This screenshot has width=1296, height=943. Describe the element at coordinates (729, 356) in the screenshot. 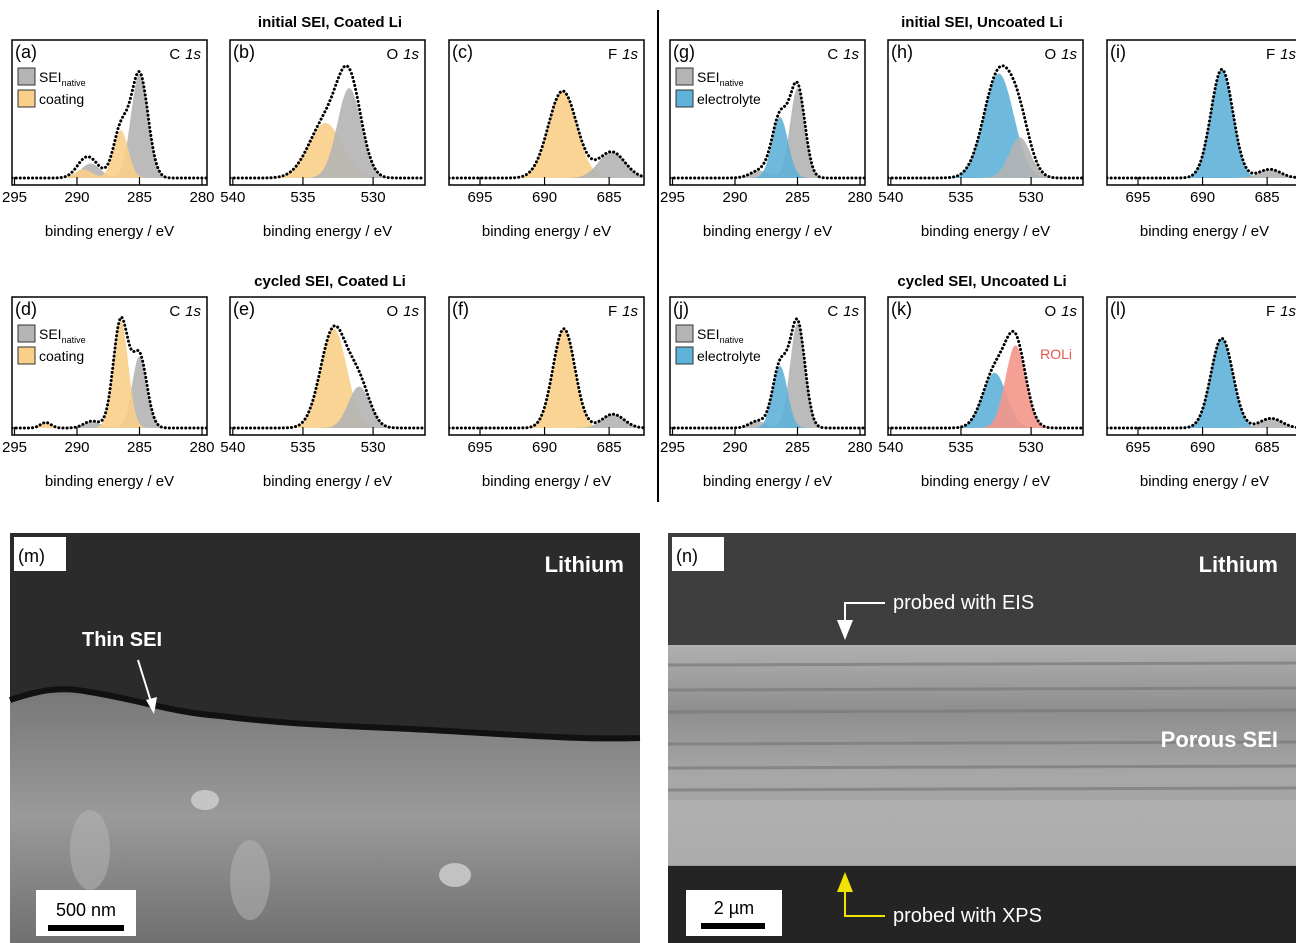

I see `legend-label: electrolyte` at that location.